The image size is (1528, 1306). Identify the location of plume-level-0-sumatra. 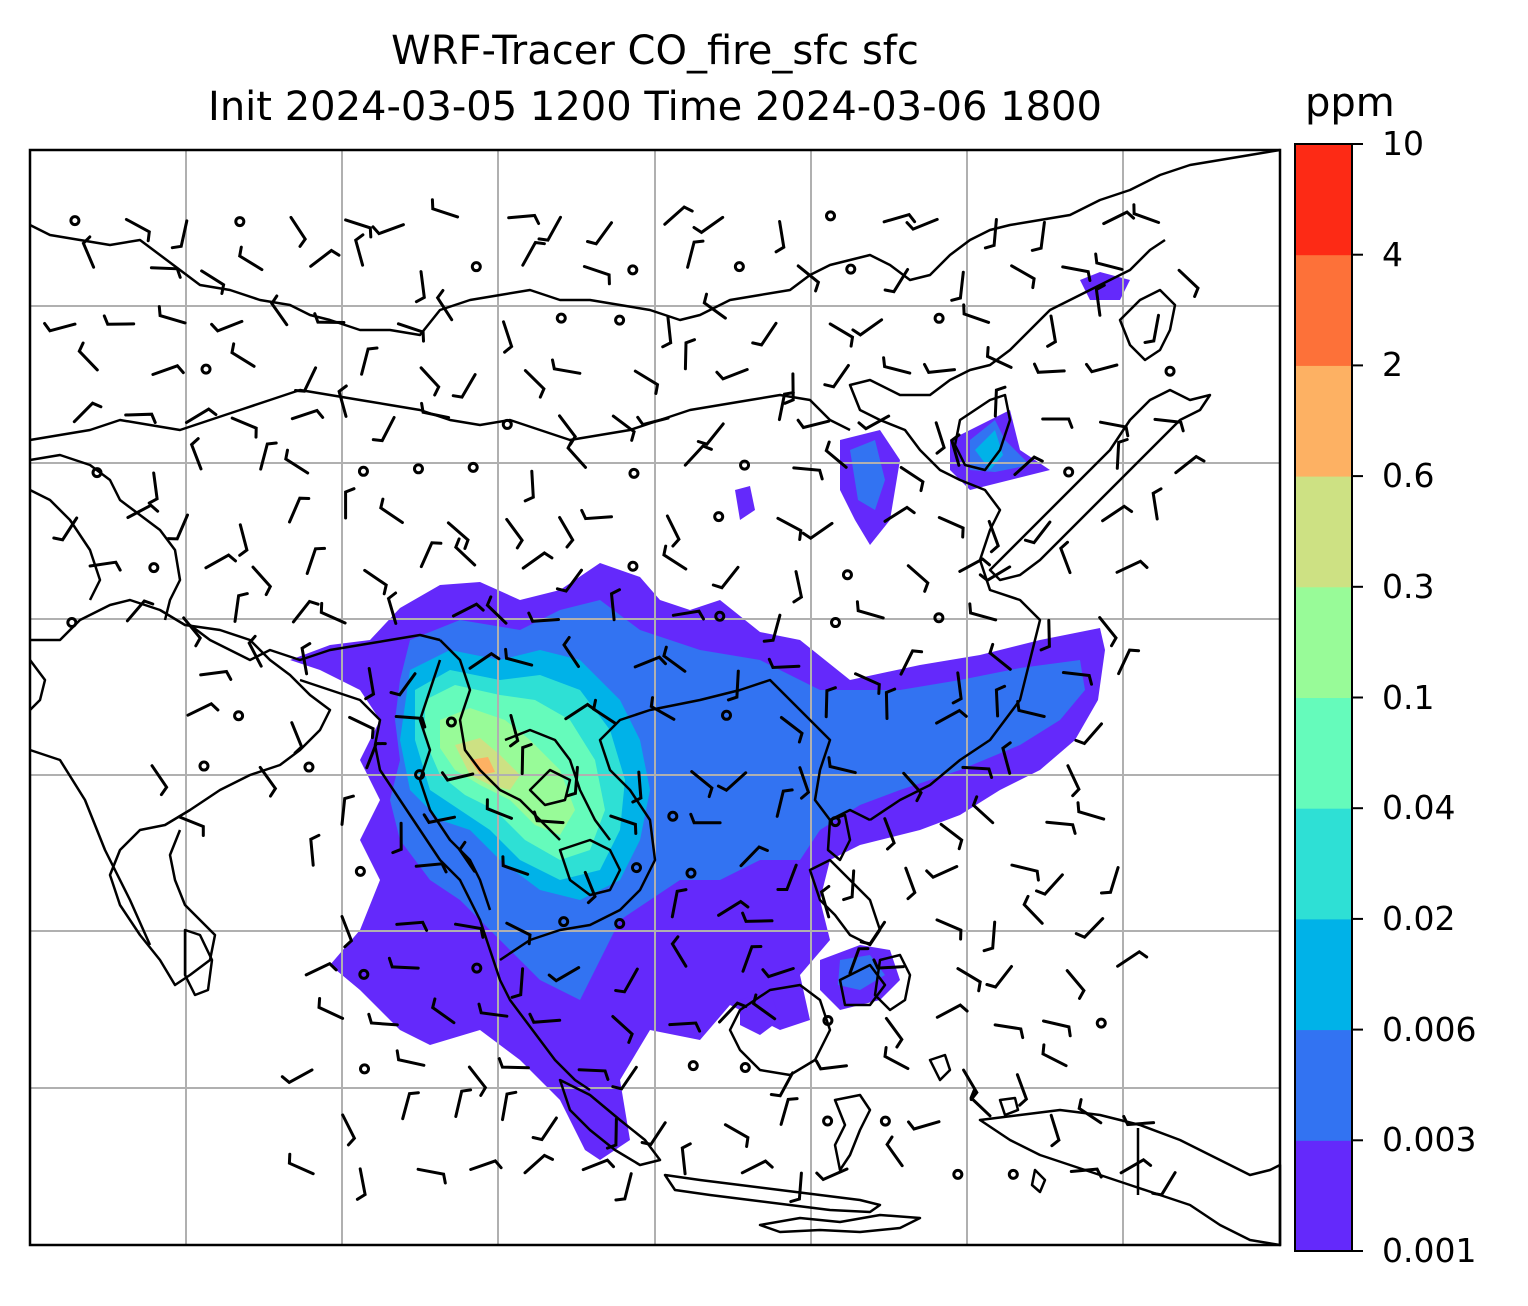
(760, 1012).